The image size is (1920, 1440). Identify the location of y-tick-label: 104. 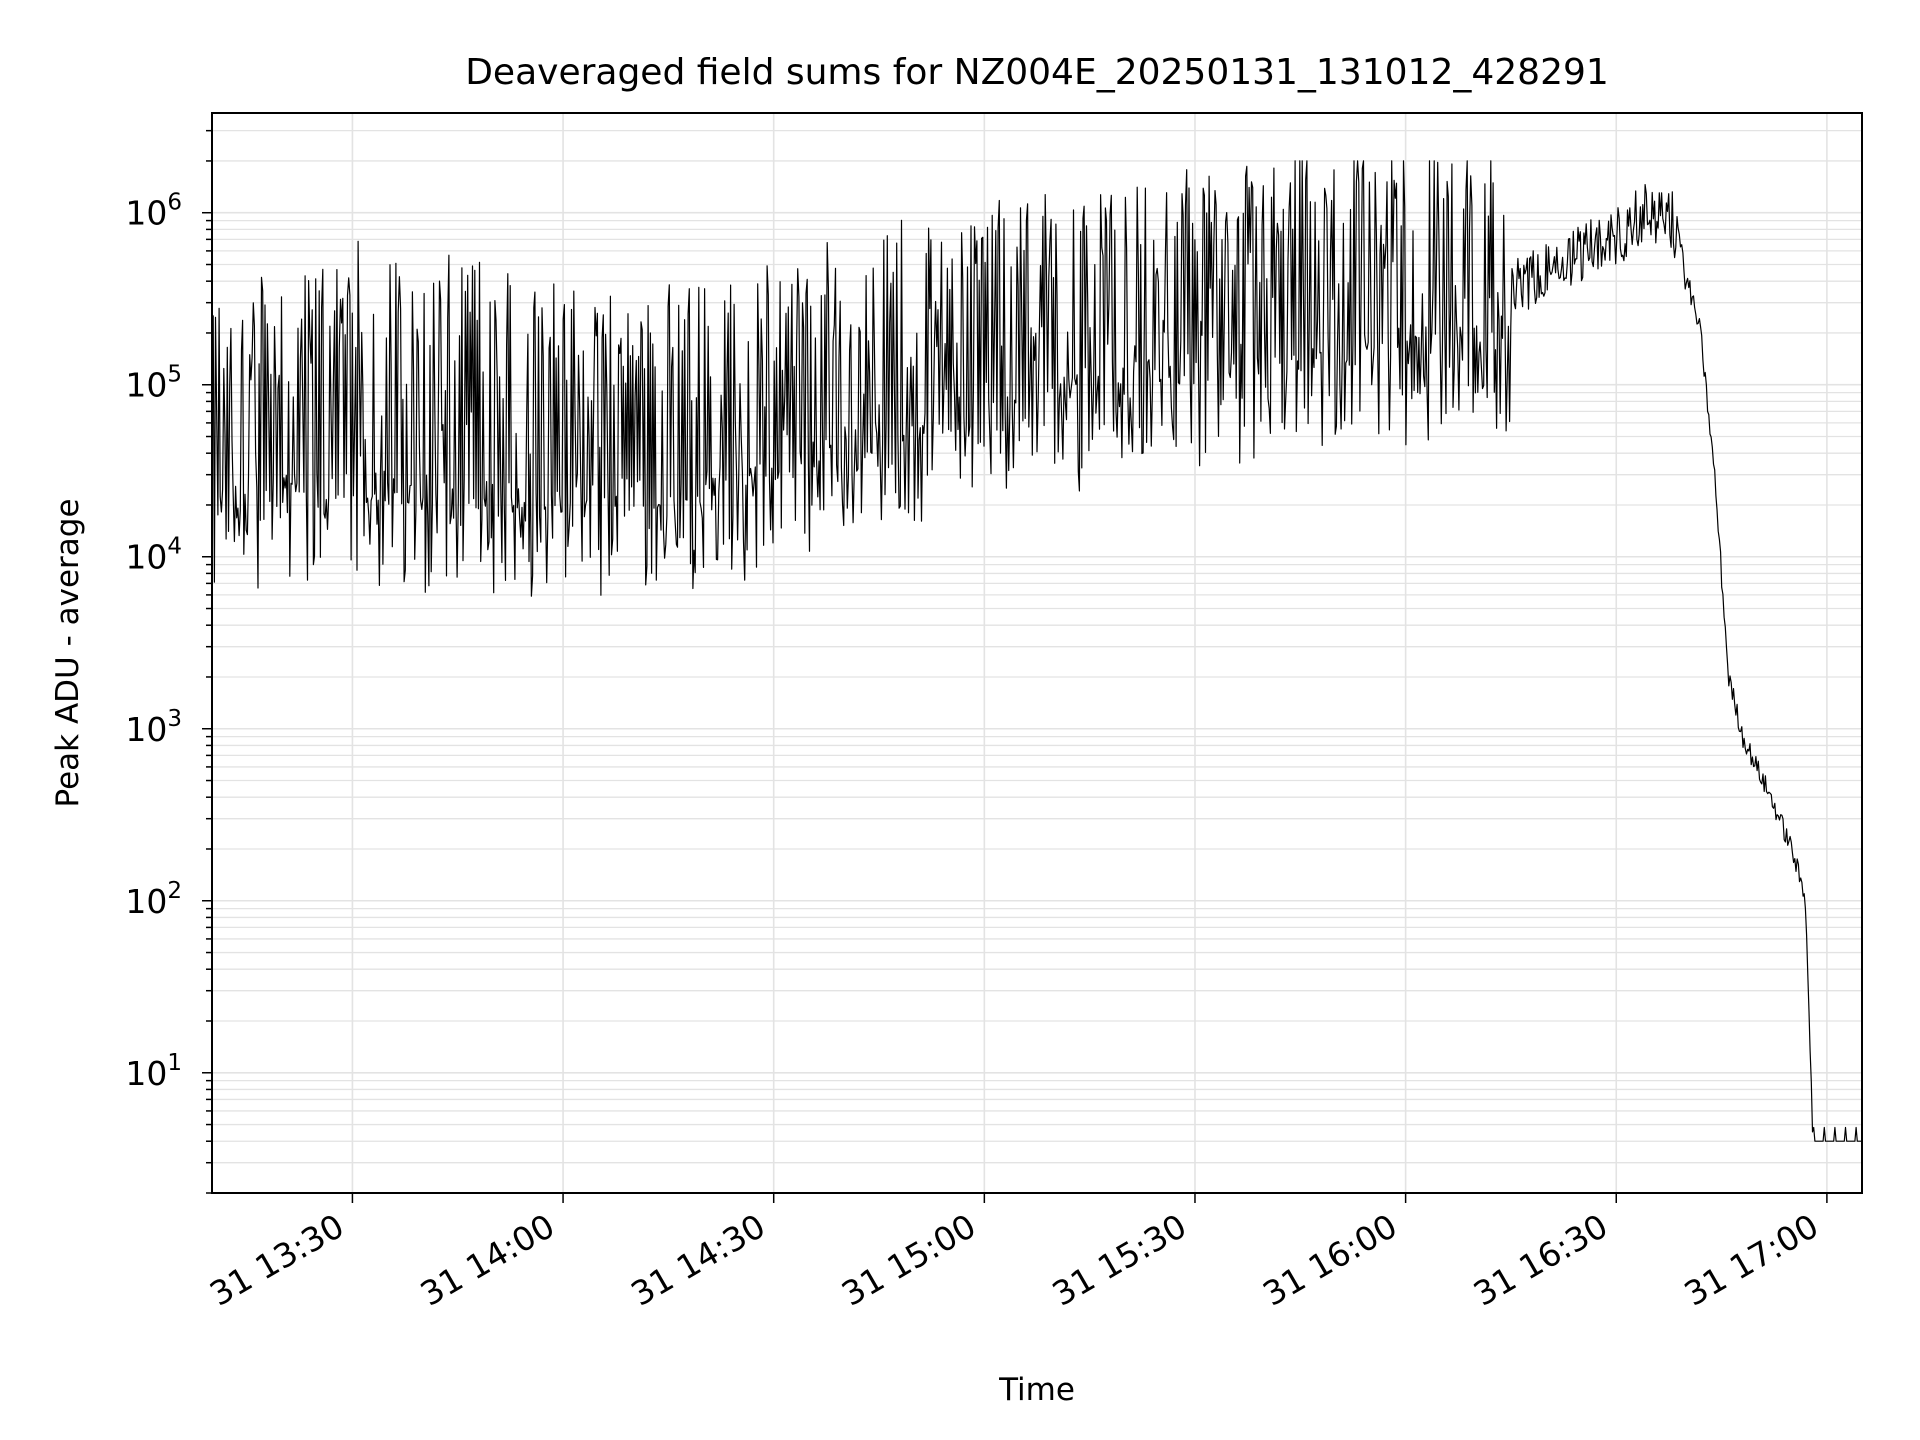
(153, 555).